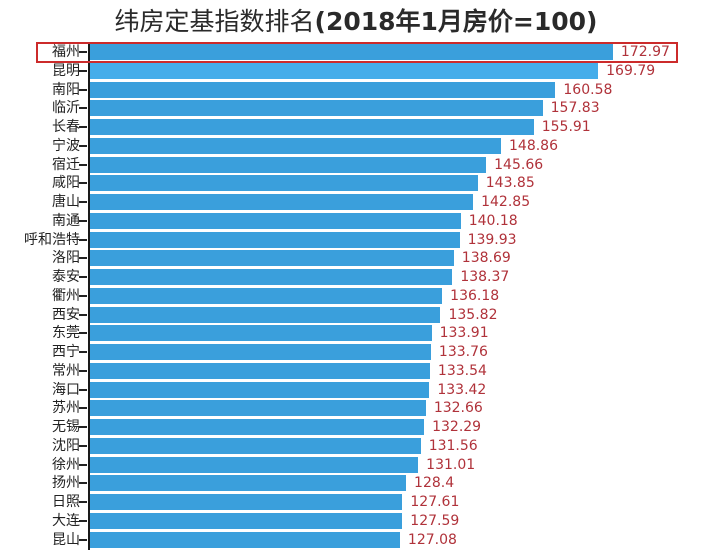 Image resolution: width=712 pixels, height=550 pixels. I want to click on value-label: 127.59, so click(435, 520).